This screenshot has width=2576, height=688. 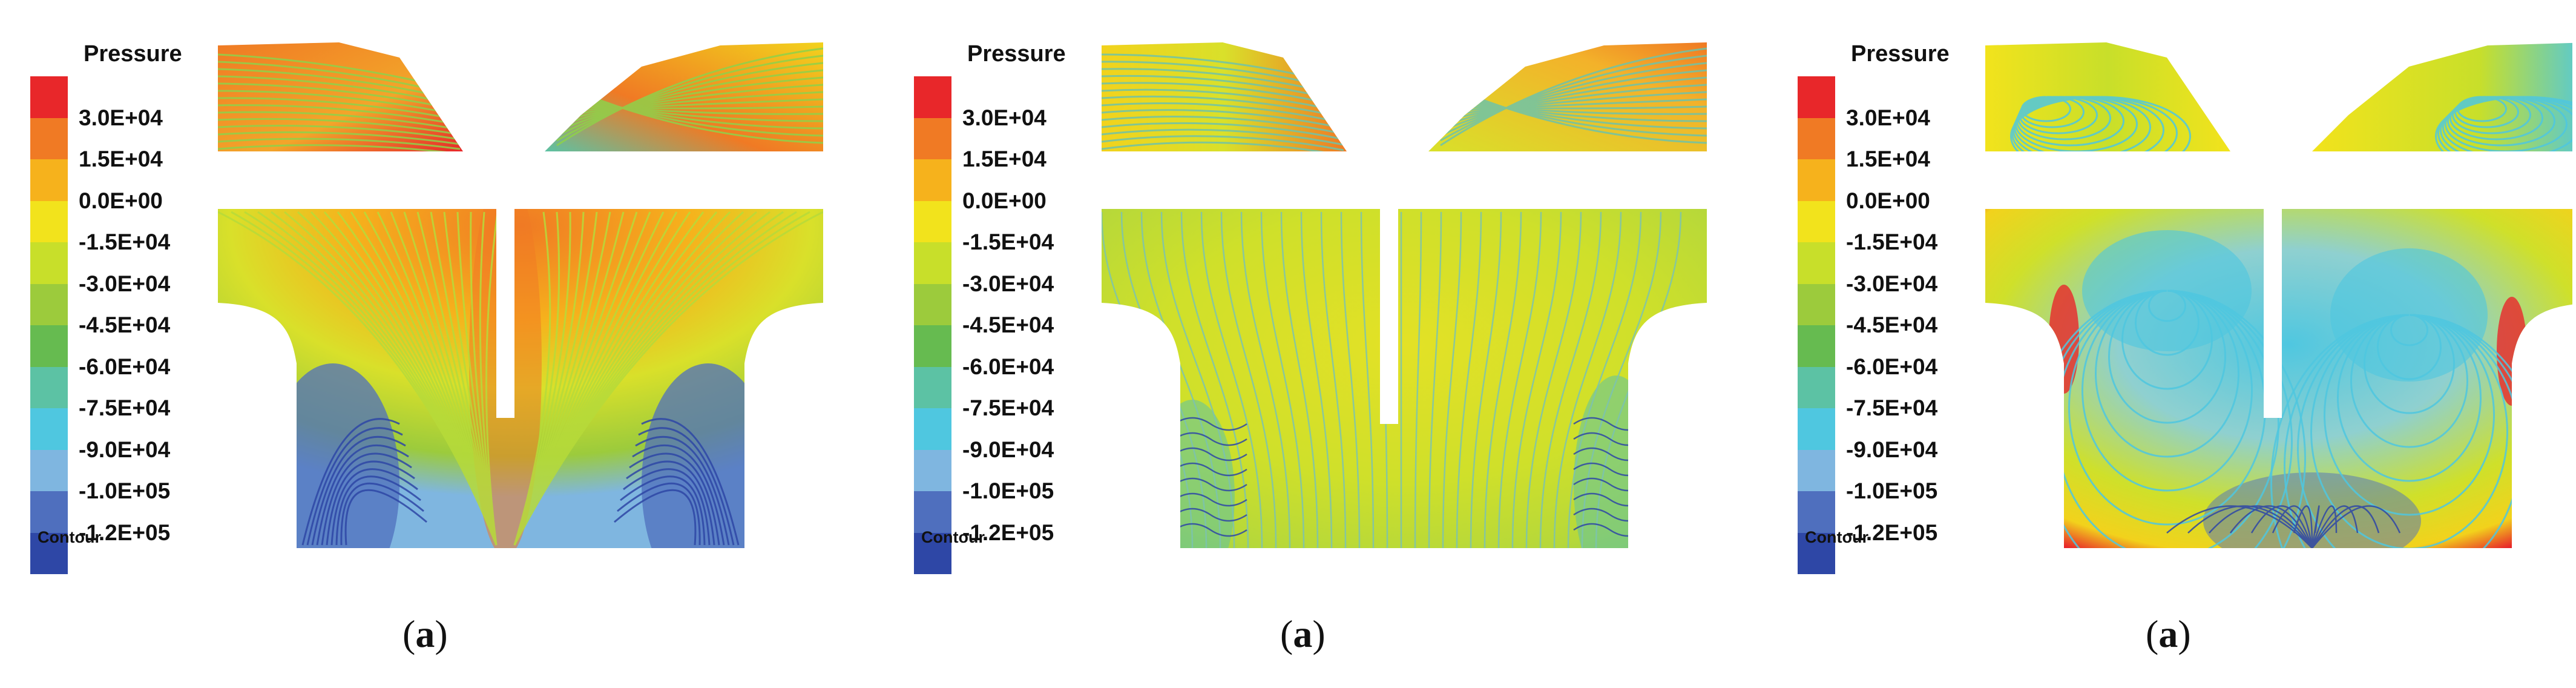 I want to click on lower-channel-region, so click(x=1404, y=378).